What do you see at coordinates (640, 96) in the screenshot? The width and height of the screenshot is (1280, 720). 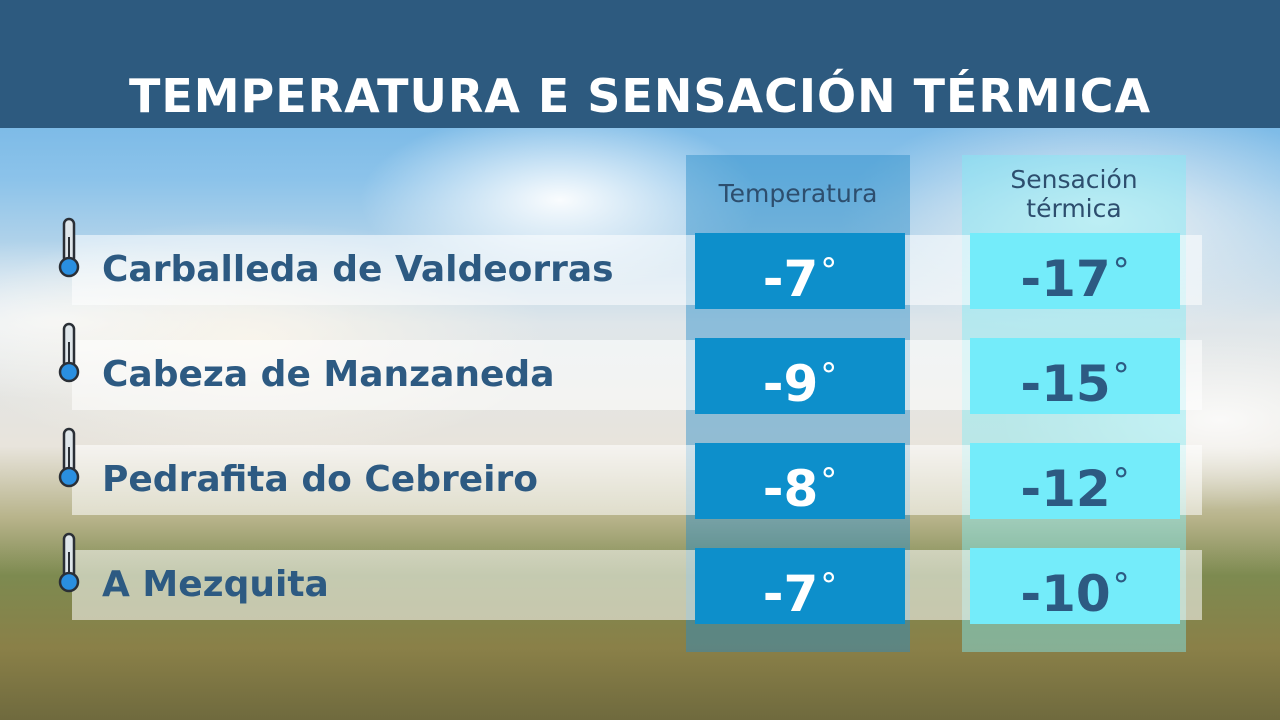 I see `page-title: TEMPERATURA E SENSACIÓN TÉRMICA` at bounding box center [640, 96].